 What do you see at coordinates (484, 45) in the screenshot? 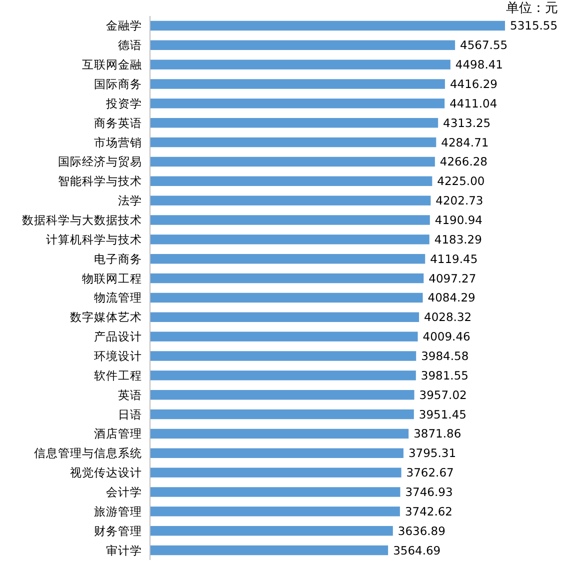
I see `data-label: 4567.55` at bounding box center [484, 45].